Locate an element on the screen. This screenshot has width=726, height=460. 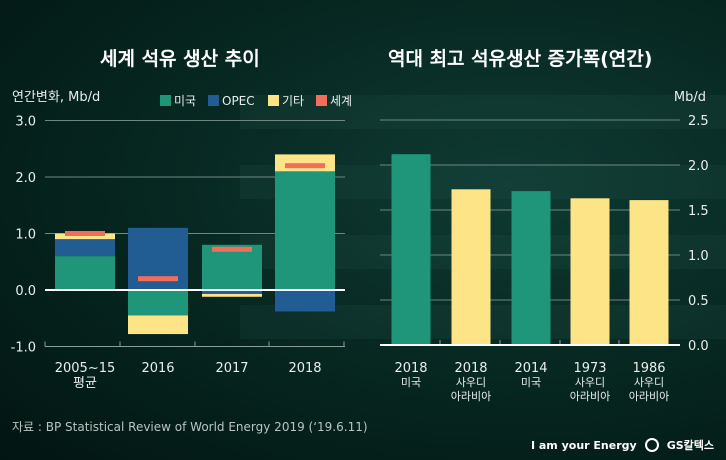
x-tick-label: 2014 is located at coordinates (530, 368).